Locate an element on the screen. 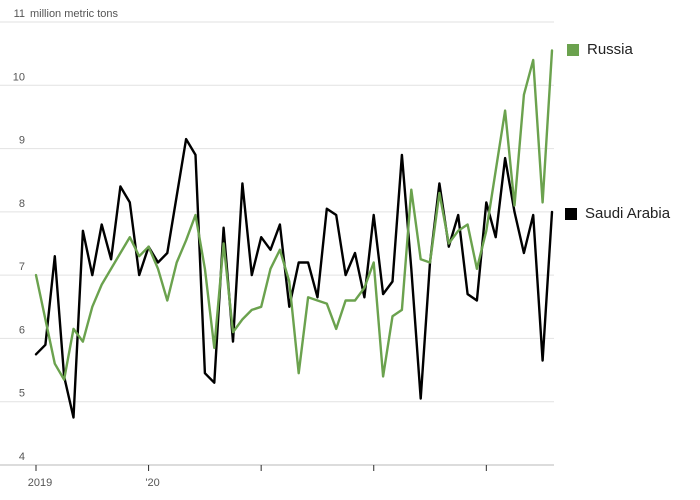 Image resolution: width=700 pixels, height=500 pixels. saudi-arabia-swatch-icon is located at coordinates (571, 213).